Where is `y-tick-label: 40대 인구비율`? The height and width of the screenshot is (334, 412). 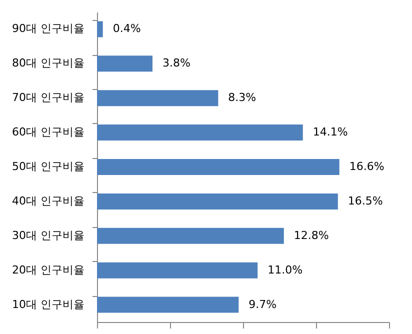 y-tick-label: 40대 인구비율 is located at coordinates (48, 201).